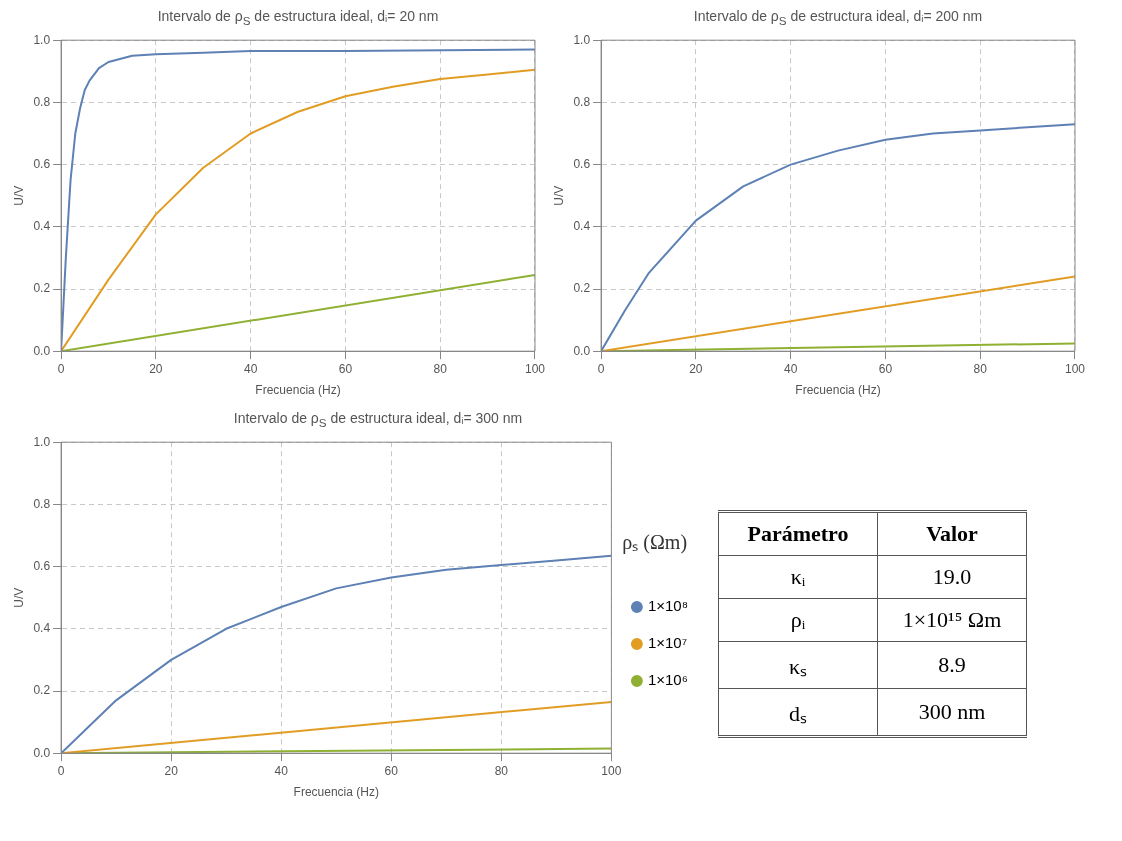 This screenshot has height=841, width=1122. What do you see at coordinates (952, 620) in the screenshot?
I see `text: 1×10¹⁵ Ωm` at bounding box center [952, 620].